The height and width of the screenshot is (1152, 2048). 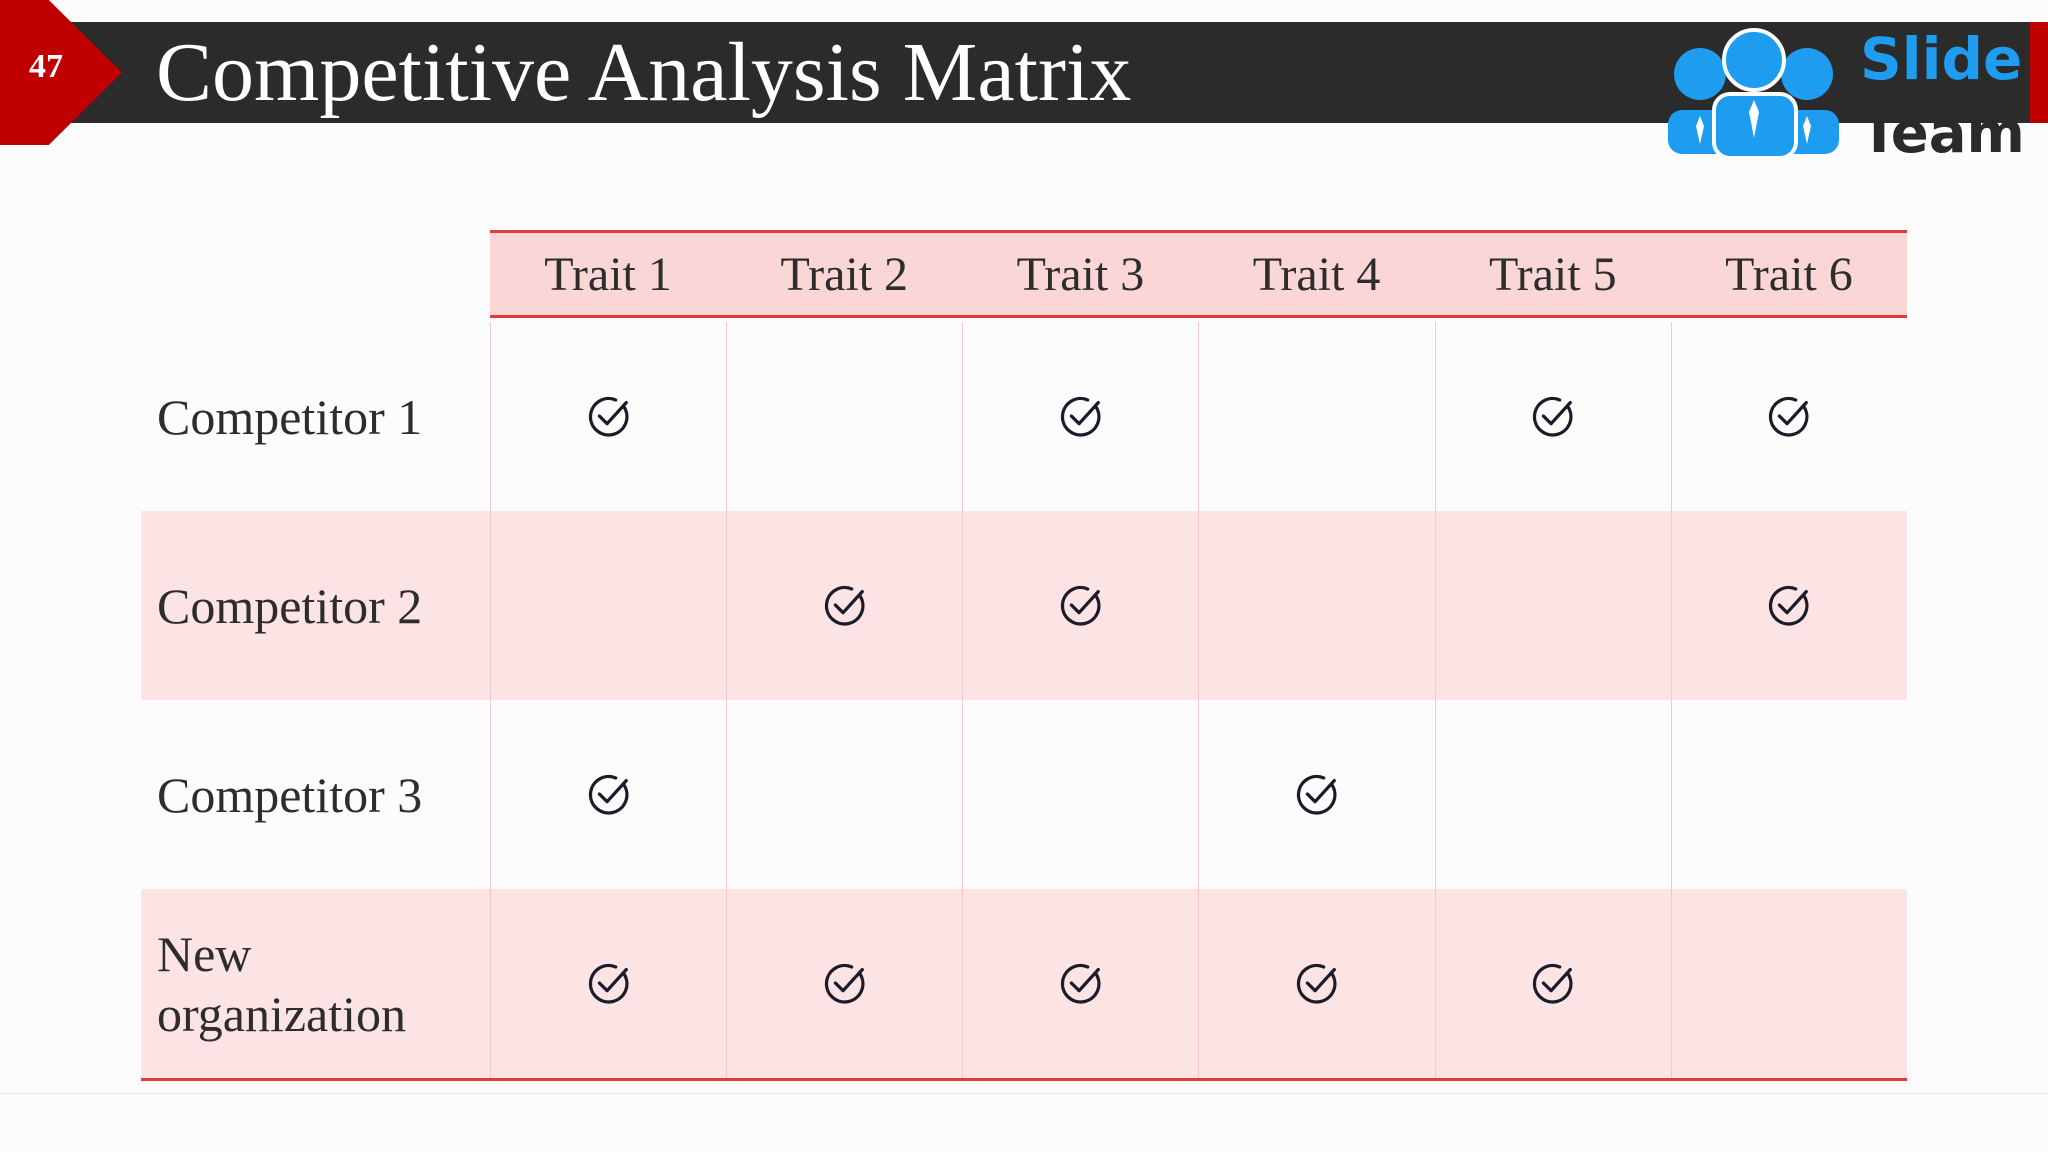 What do you see at coordinates (608, 274) in the screenshot?
I see `trait-header: Trait 1` at bounding box center [608, 274].